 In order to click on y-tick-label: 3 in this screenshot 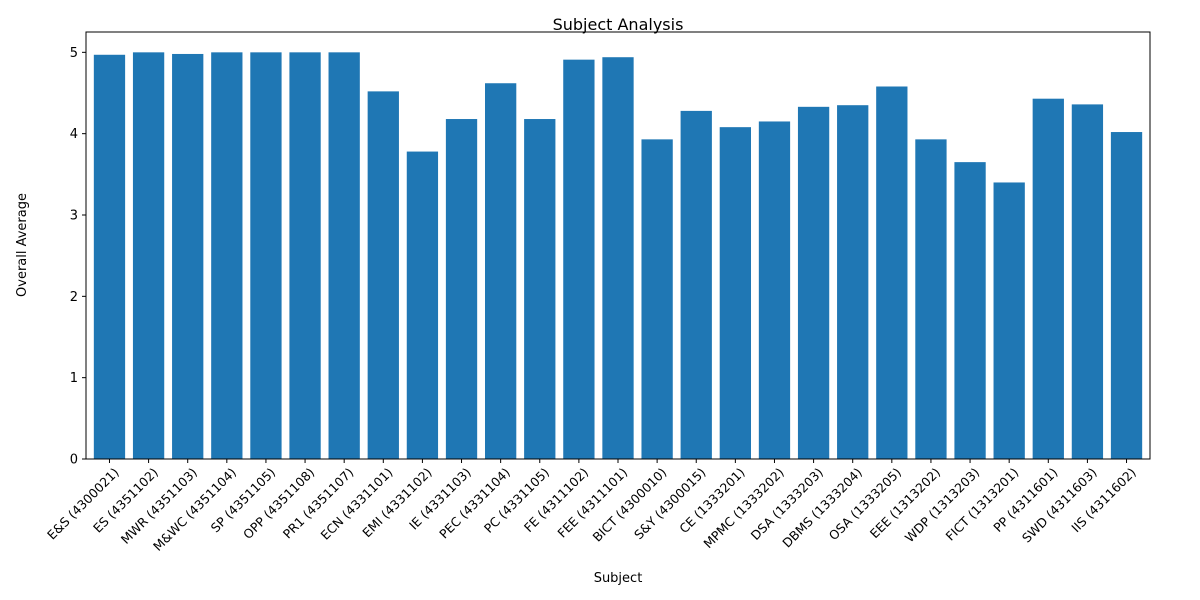, I will do `click(74, 216)`.